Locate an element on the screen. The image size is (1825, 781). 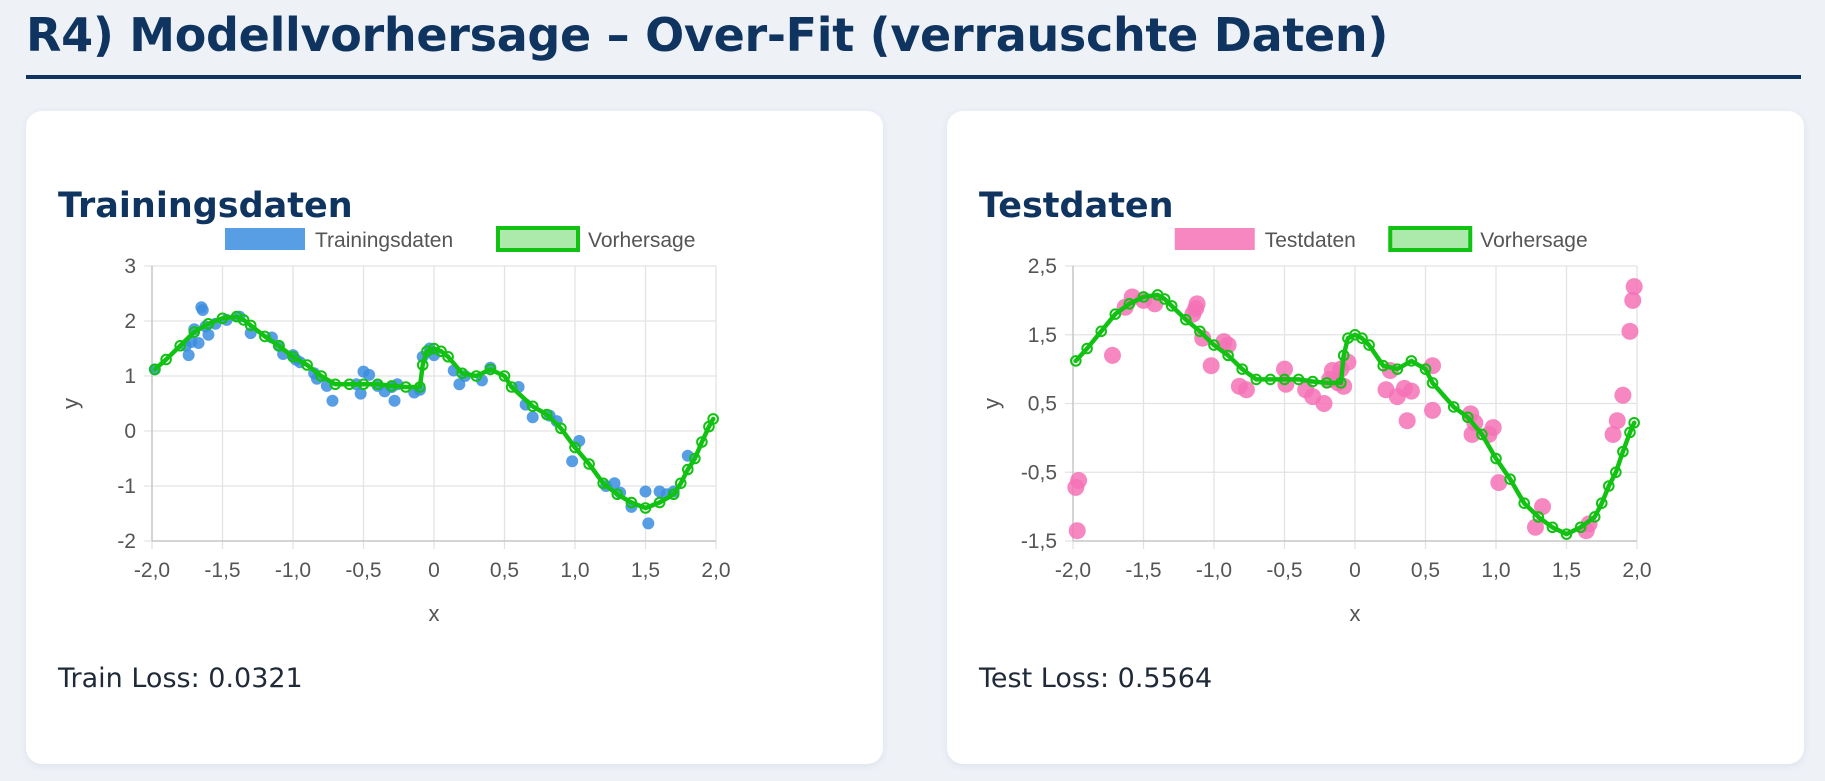
y-tick-label: 3 is located at coordinates (130, 266).